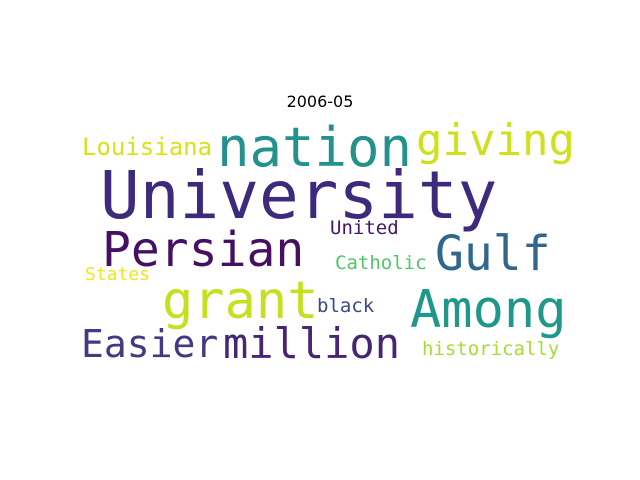  What do you see at coordinates (364, 228) in the screenshot?
I see `word-united: United` at bounding box center [364, 228].